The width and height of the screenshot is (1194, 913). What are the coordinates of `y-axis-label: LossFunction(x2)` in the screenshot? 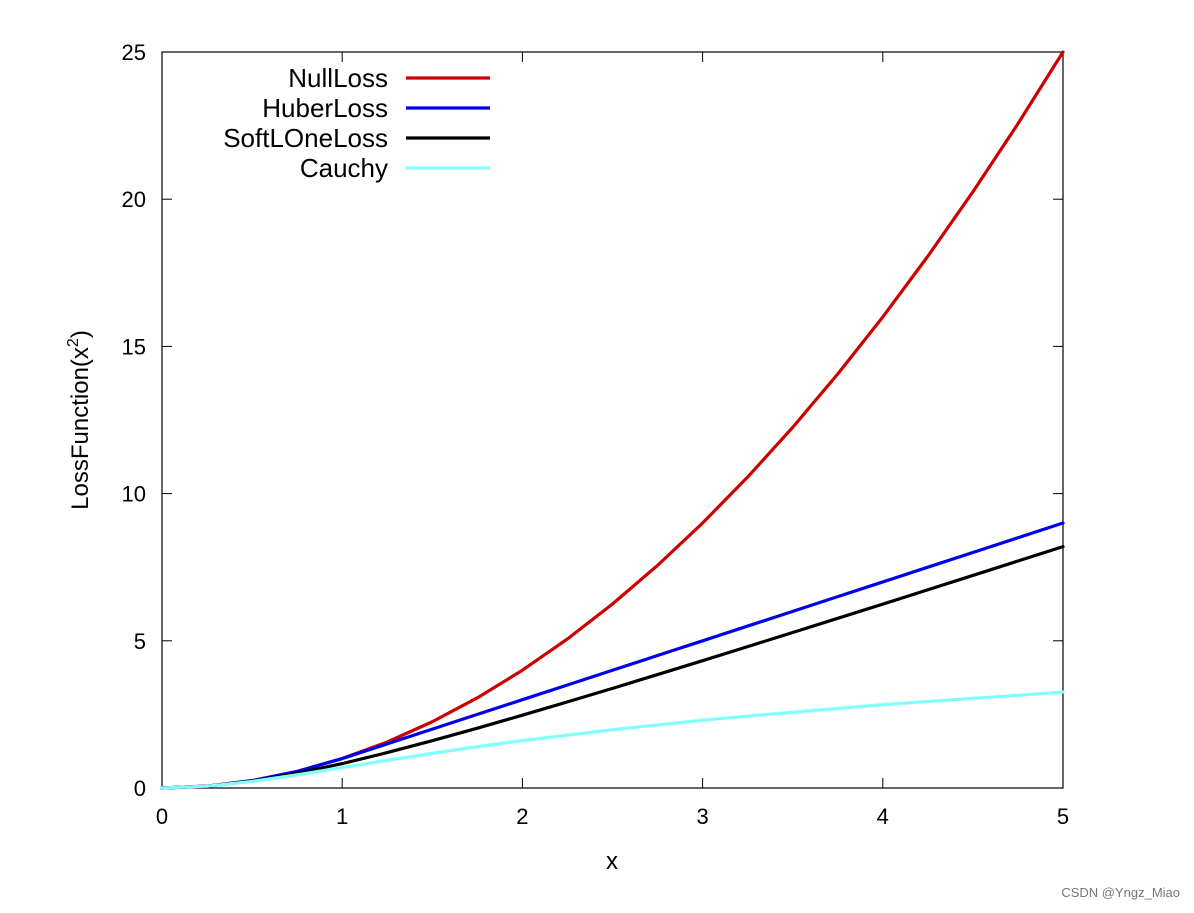 It's located at (79, 420).